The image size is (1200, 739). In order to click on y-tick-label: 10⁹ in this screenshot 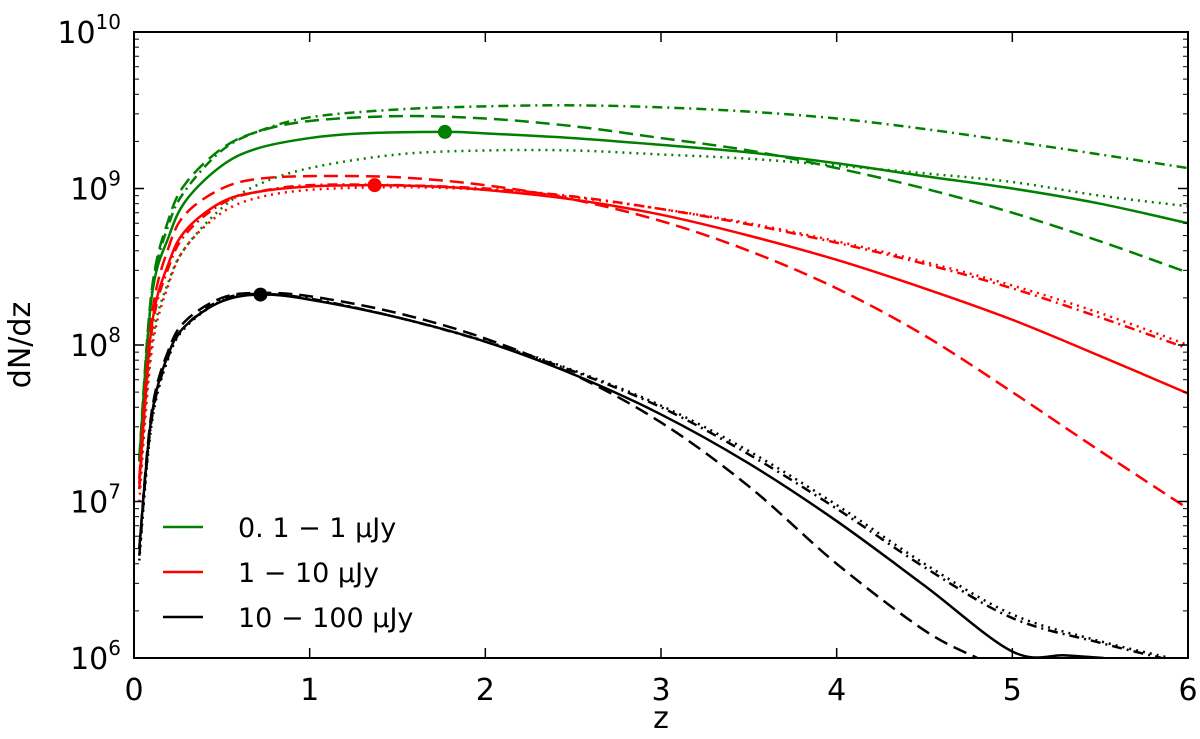, I will do `click(95, 187)`.